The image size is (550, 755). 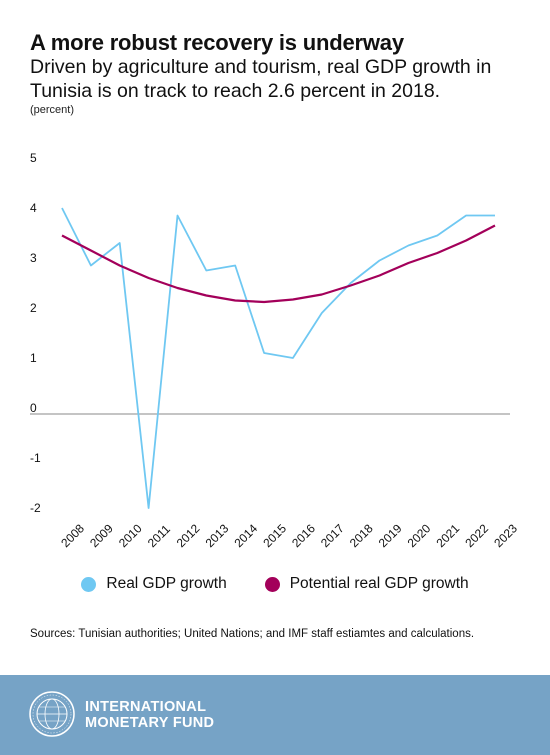 I want to click on y-tick-label: 0, so click(x=33, y=408).